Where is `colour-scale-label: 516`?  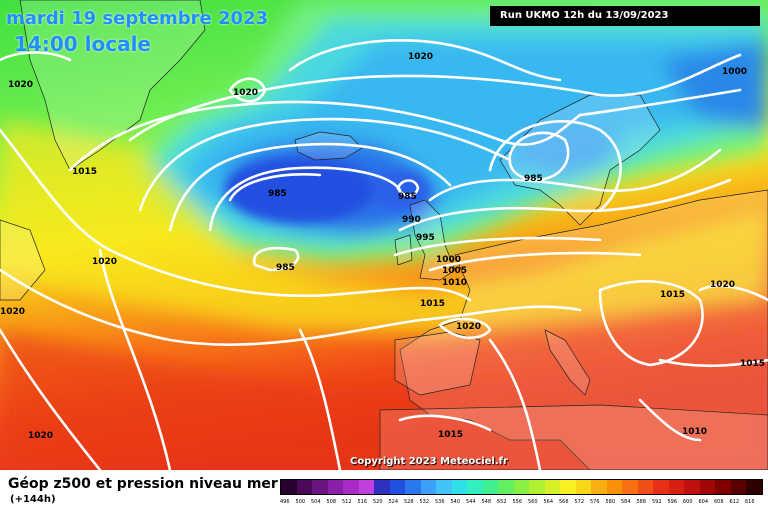 colour-scale-label: 516 is located at coordinates (362, 502).